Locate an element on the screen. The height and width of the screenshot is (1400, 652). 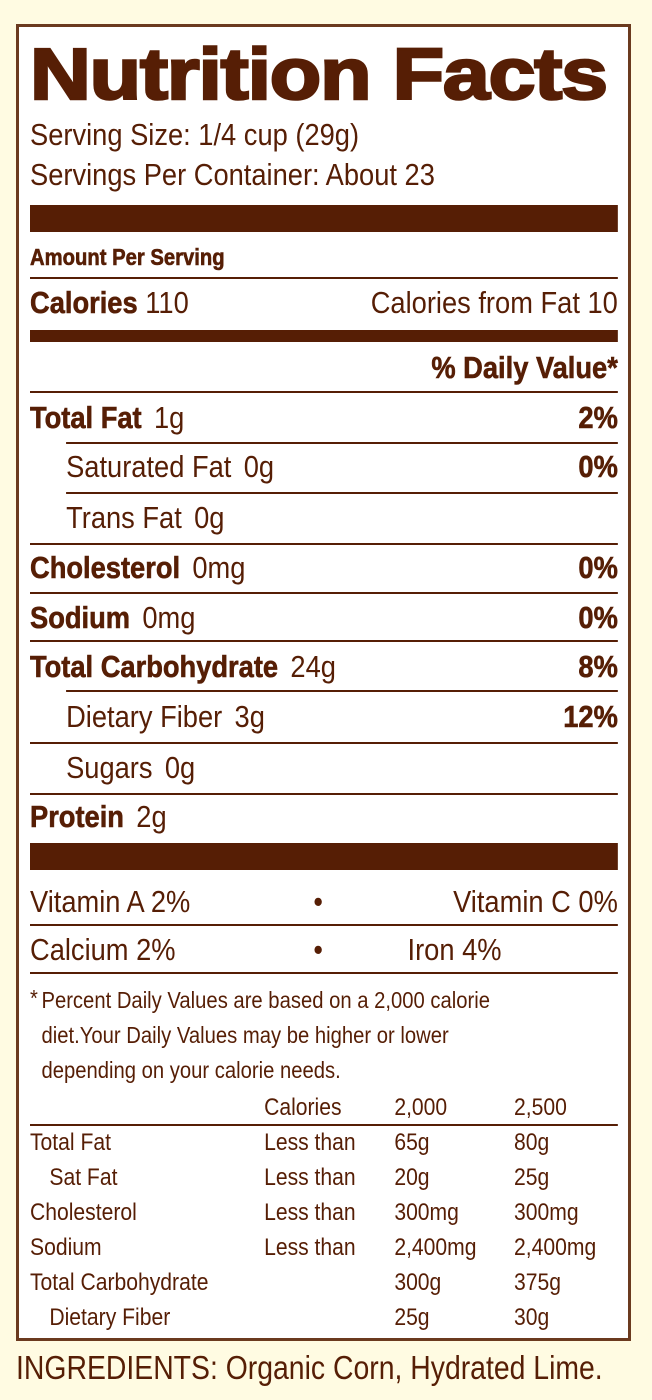
label-title: Nutrition Facts is located at coordinates (319, 75).